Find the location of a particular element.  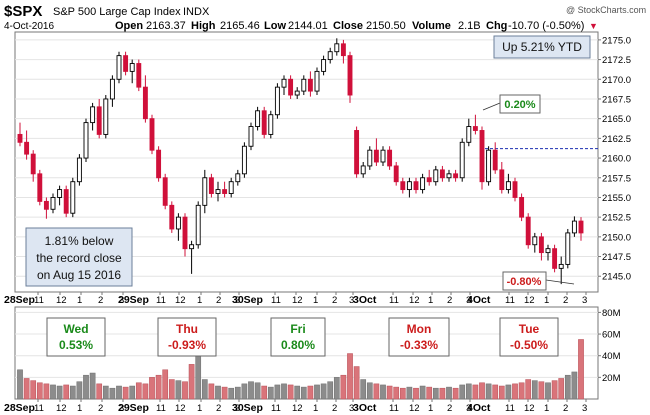

ytd-box is located at coordinates (542, 47).